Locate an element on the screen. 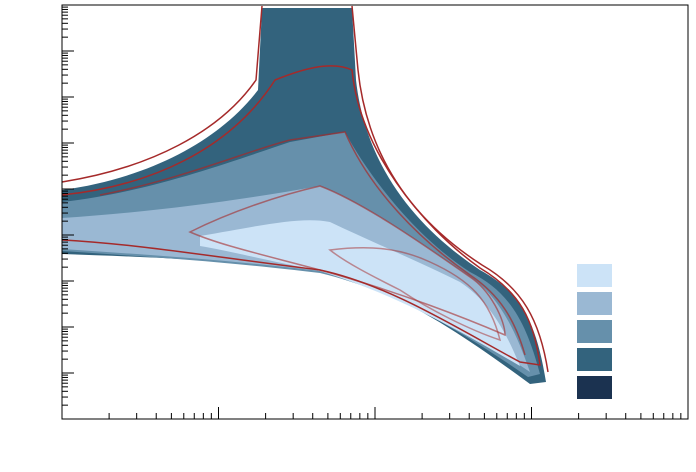 The width and height of the screenshot is (696, 472). legend is located at coordinates (594, 331).